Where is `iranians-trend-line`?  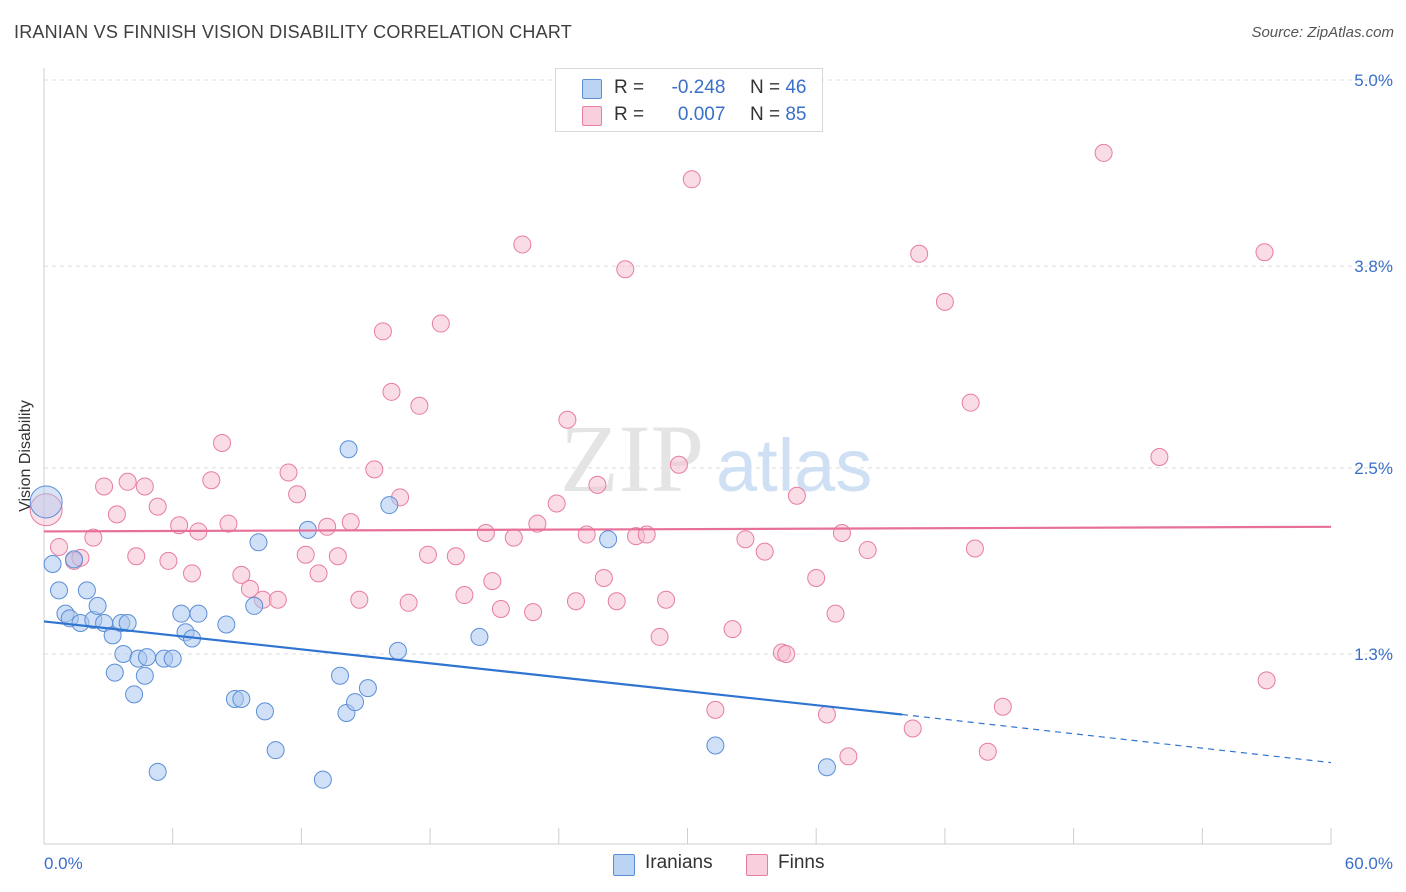 iranians-trend-line is located at coordinates (473, 668).